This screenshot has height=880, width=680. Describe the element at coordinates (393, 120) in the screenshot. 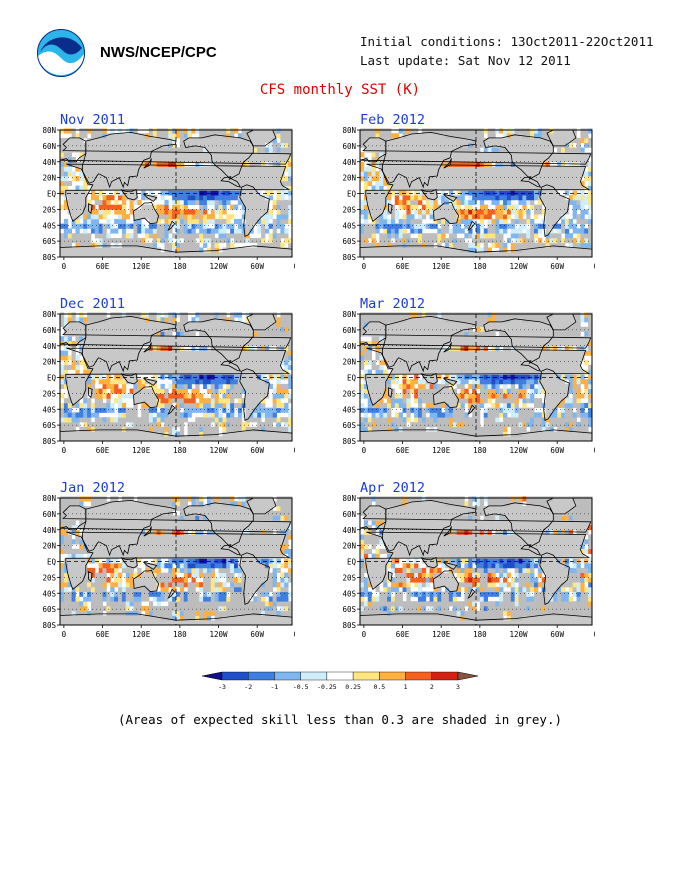

I see `panel-label-feb-2012: Feb 2012` at that location.